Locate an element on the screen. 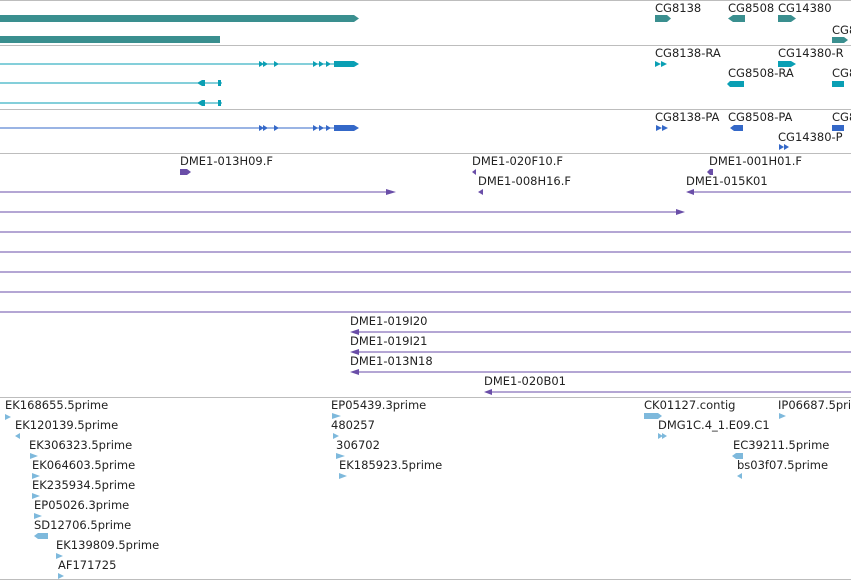  est-label: CK01127.contig is located at coordinates (690, 405).